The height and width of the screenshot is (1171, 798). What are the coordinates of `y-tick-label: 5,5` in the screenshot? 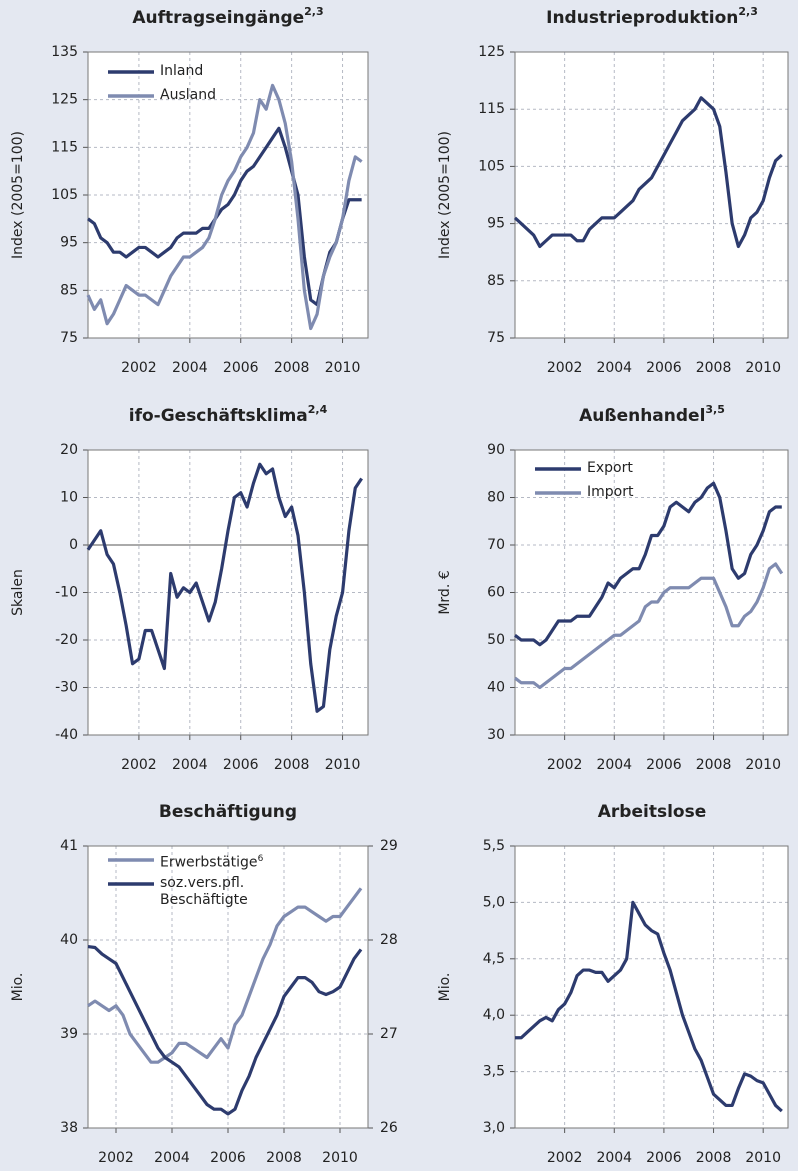 It's located at (494, 846).